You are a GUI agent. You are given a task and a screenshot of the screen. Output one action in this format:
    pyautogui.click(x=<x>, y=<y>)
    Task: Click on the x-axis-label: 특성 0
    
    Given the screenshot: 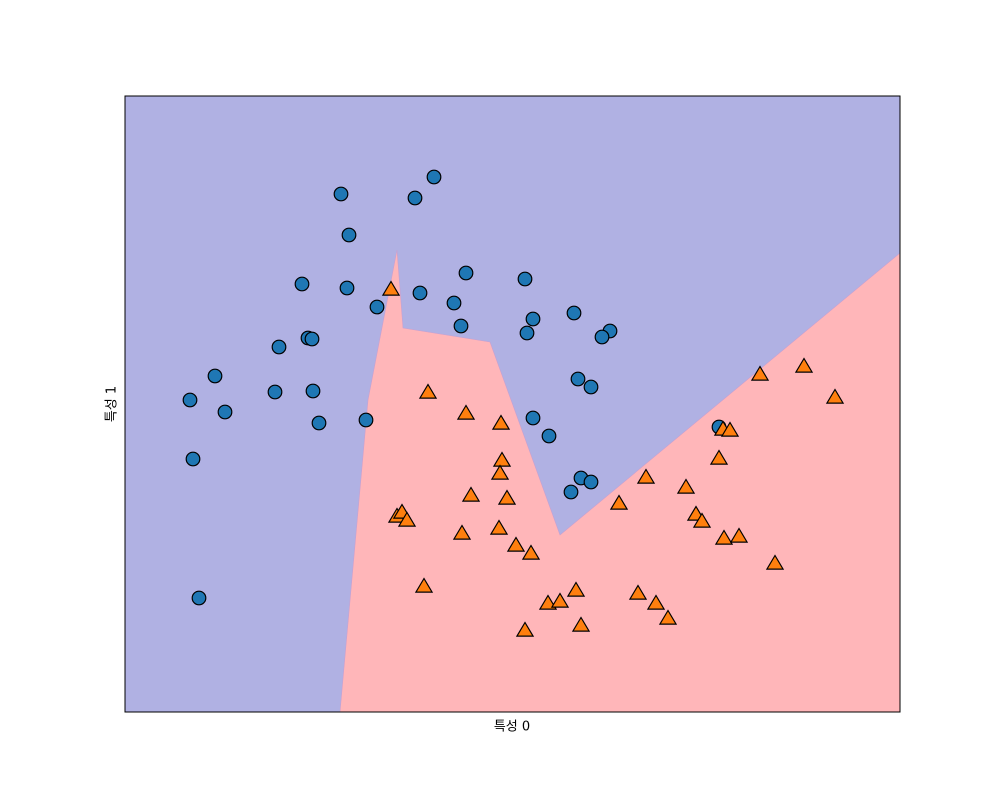 What is the action you would take?
    pyautogui.click(x=512, y=727)
    